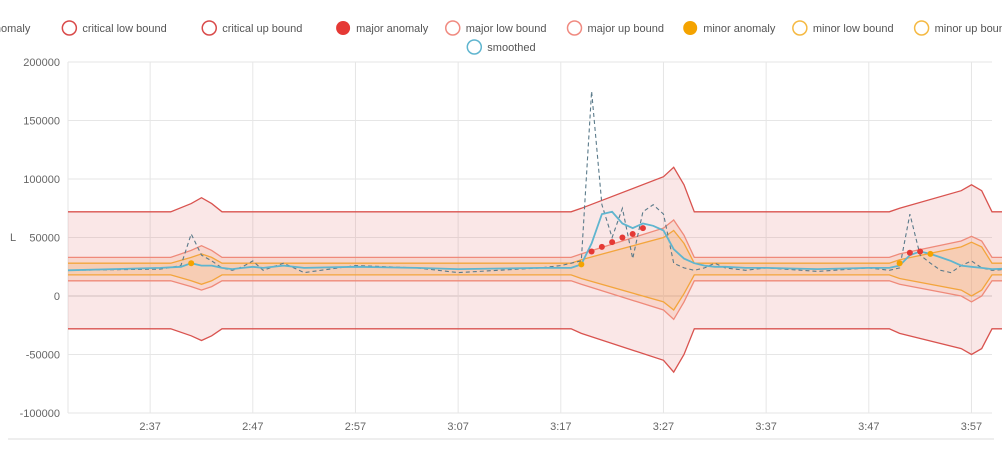  I want to click on legend-label: major up bound, so click(626, 29).